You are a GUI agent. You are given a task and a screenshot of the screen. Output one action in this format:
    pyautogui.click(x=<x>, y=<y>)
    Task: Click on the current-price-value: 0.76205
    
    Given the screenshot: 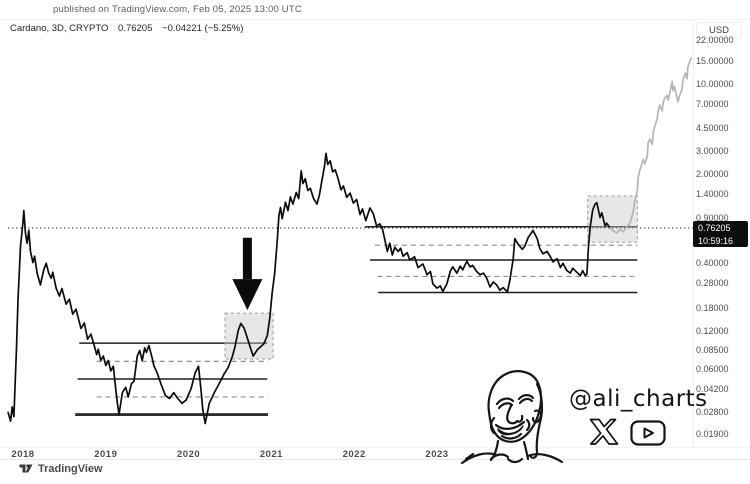 What is the action you would take?
    pyautogui.click(x=714, y=228)
    